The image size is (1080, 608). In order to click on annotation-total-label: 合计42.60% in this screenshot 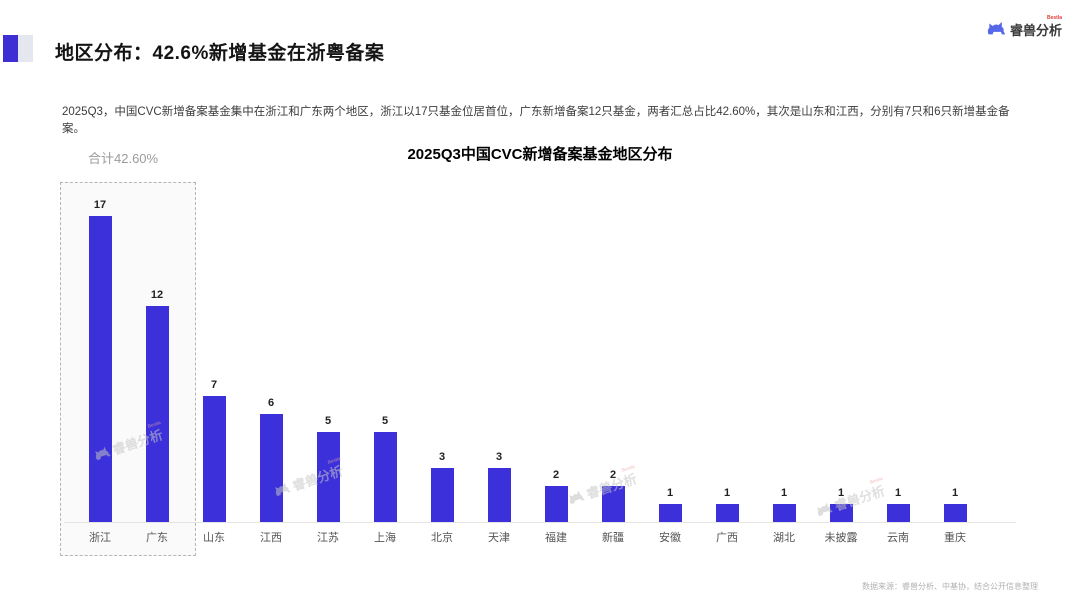, I will do `click(123, 158)`.